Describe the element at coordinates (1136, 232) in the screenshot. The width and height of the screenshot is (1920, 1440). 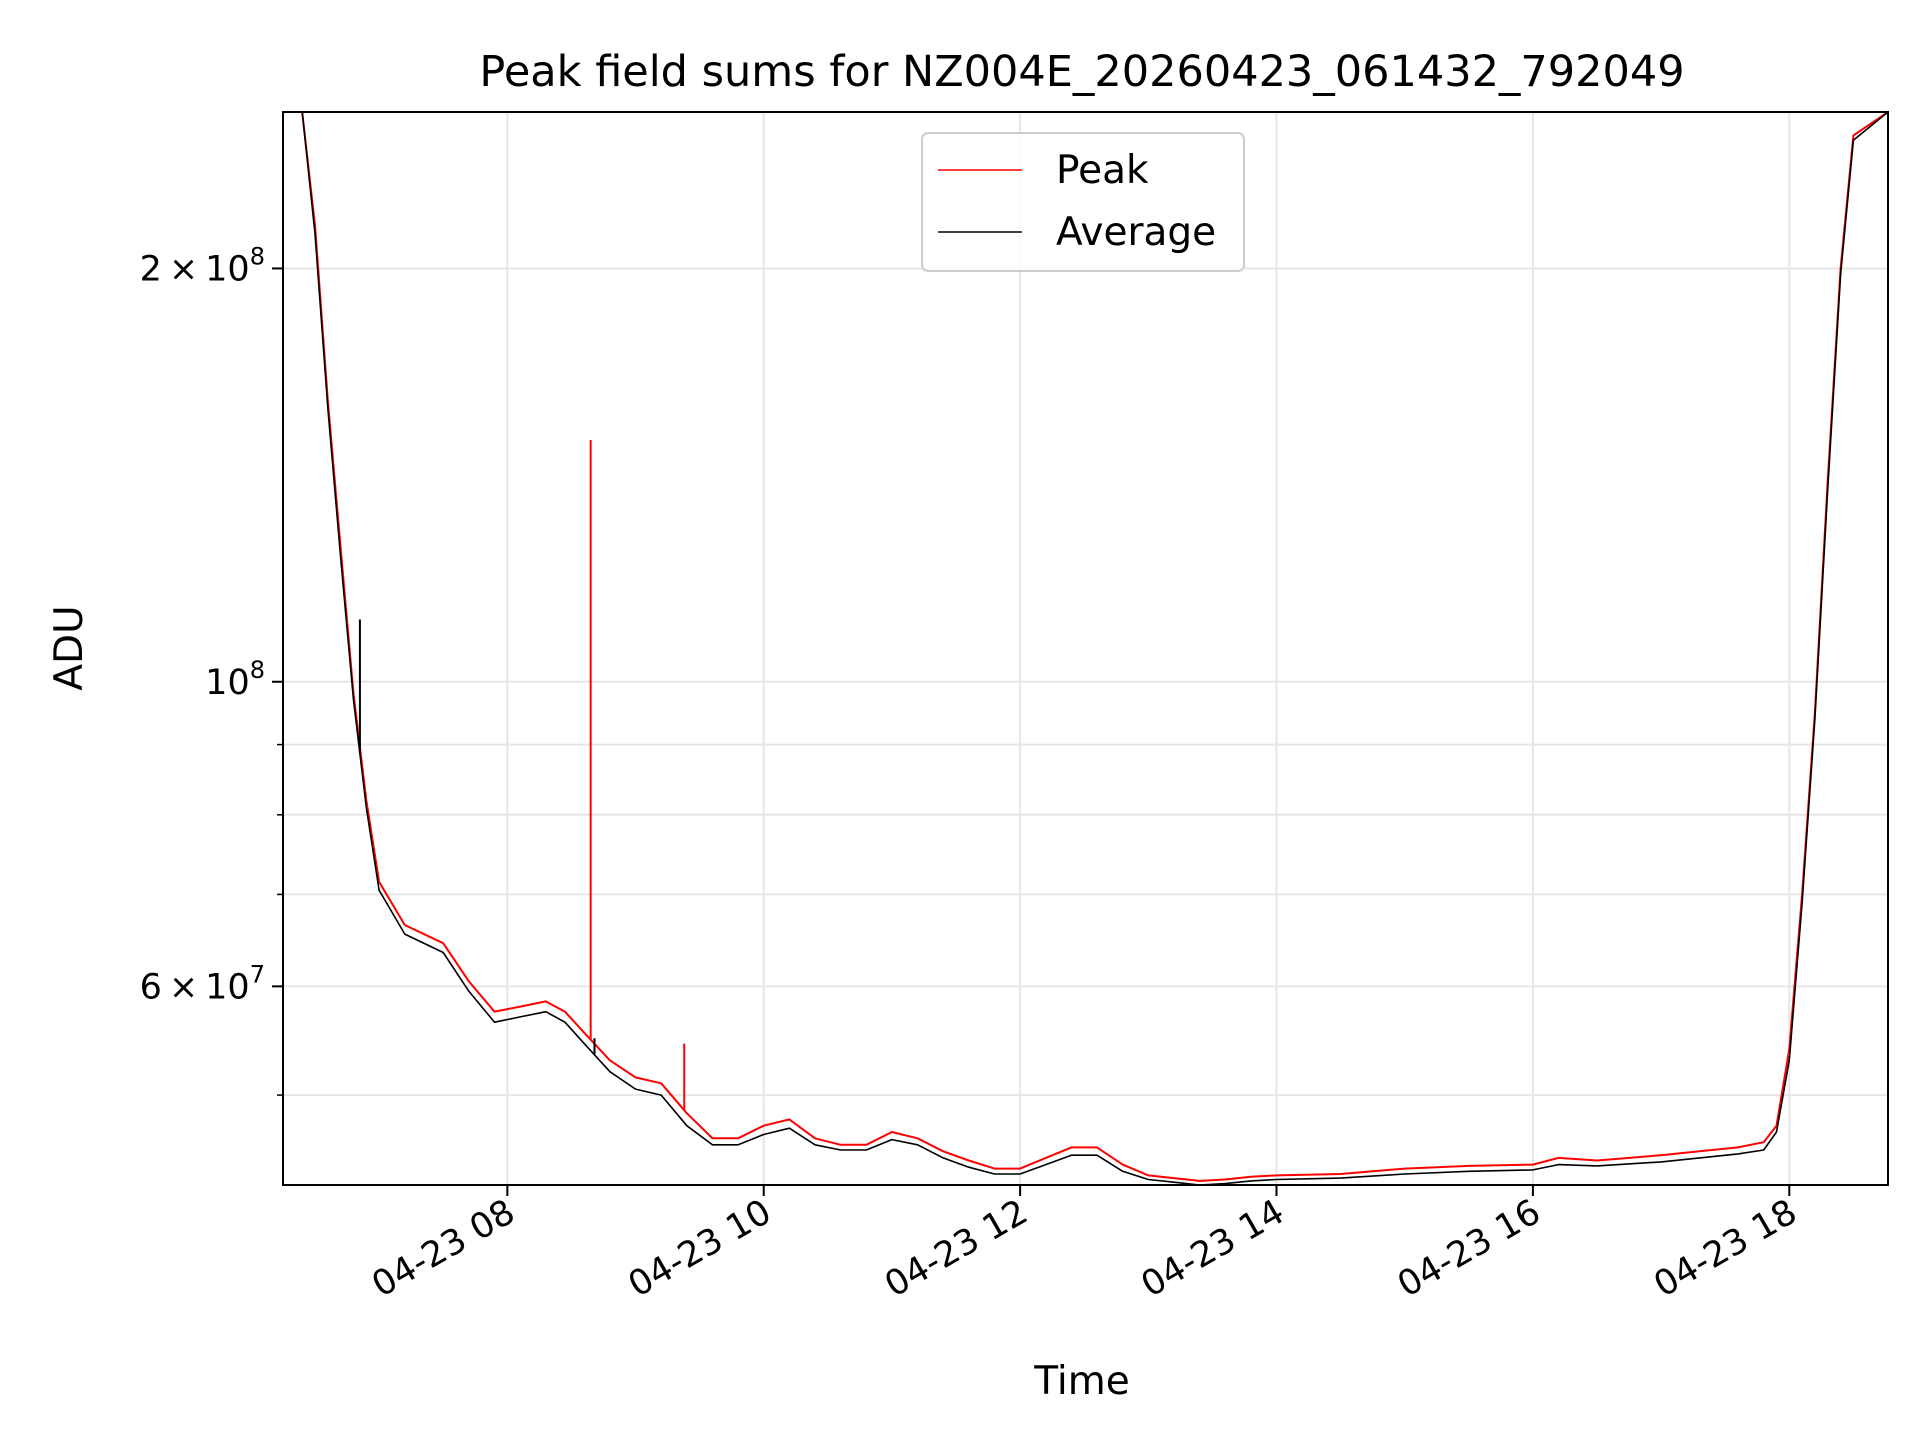
I see `legend-average-label: Average` at that location.